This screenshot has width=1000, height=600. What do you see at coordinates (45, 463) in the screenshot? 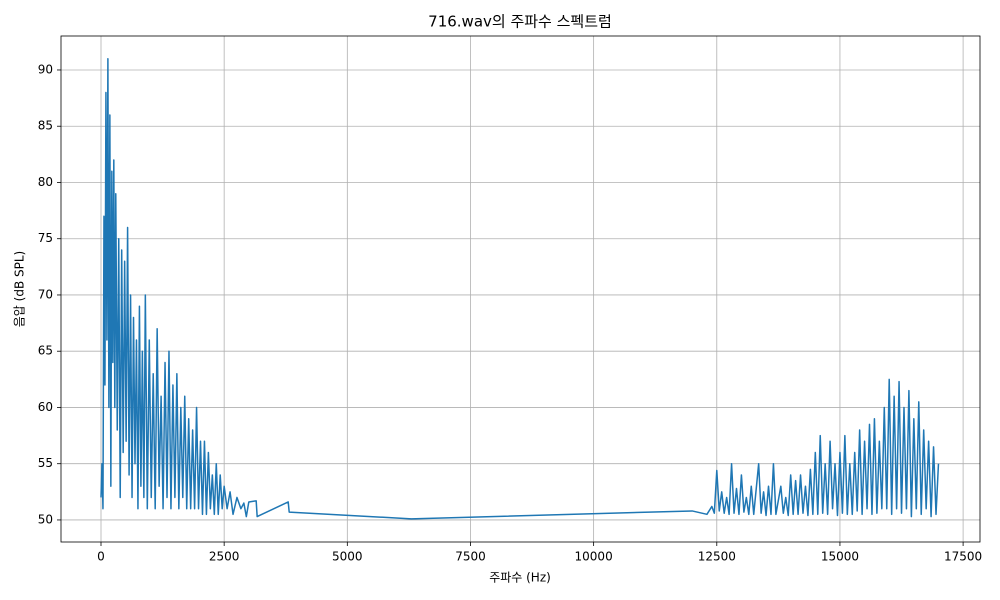
I see `y-tick-label: 55` at bounding box center [45, 463].